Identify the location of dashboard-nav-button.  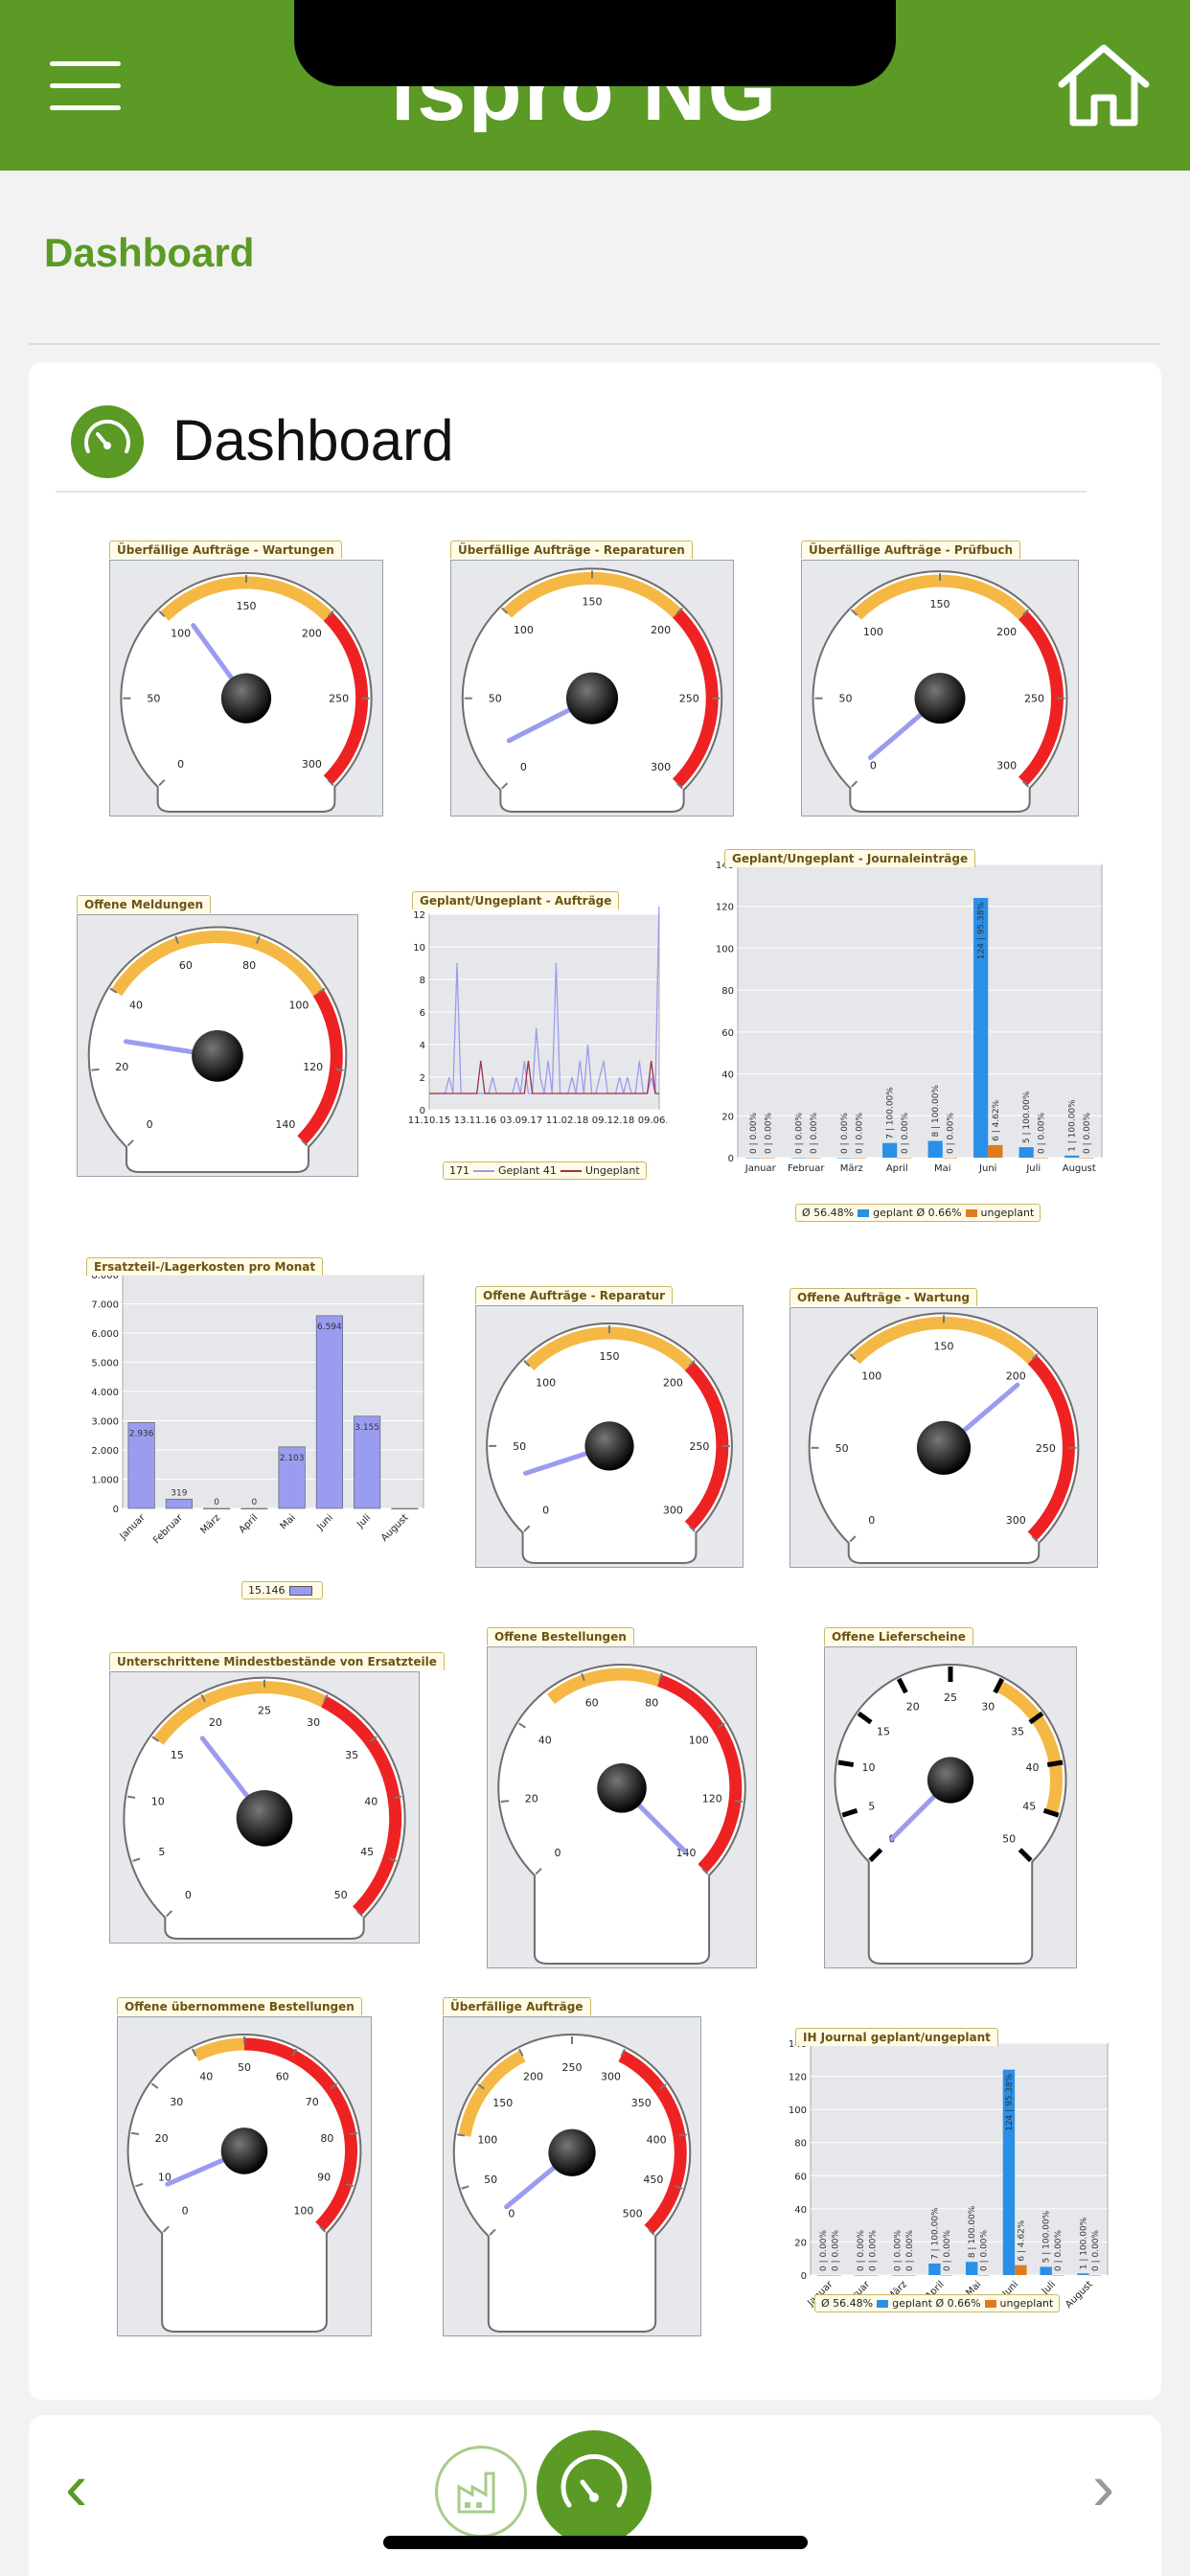
(594, 2487).